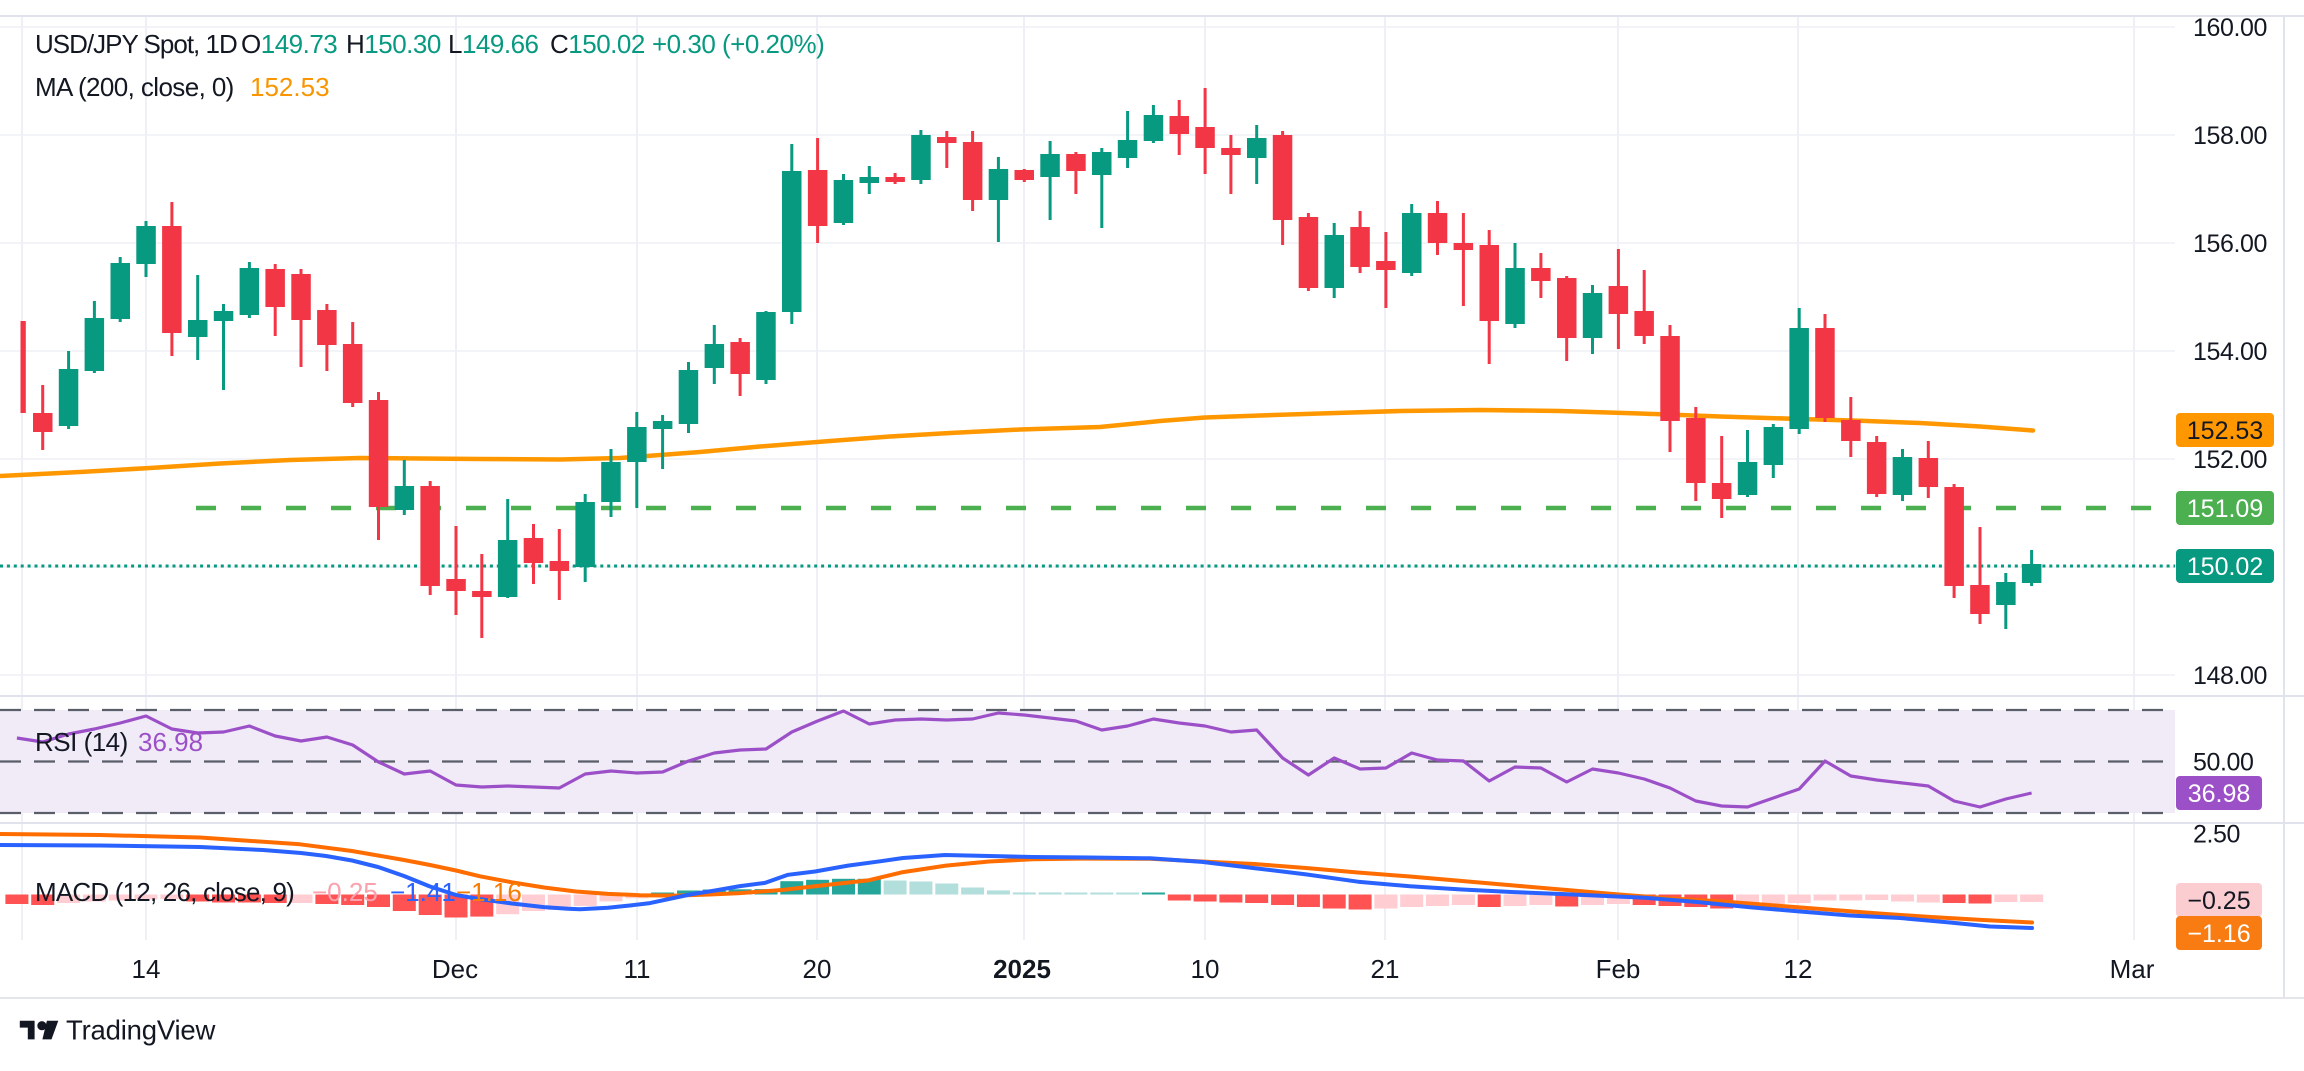 This screenshot has height=1071, width=2304. I want to click on svg-text: +0.30 (+0.20%), so click(738, 44).